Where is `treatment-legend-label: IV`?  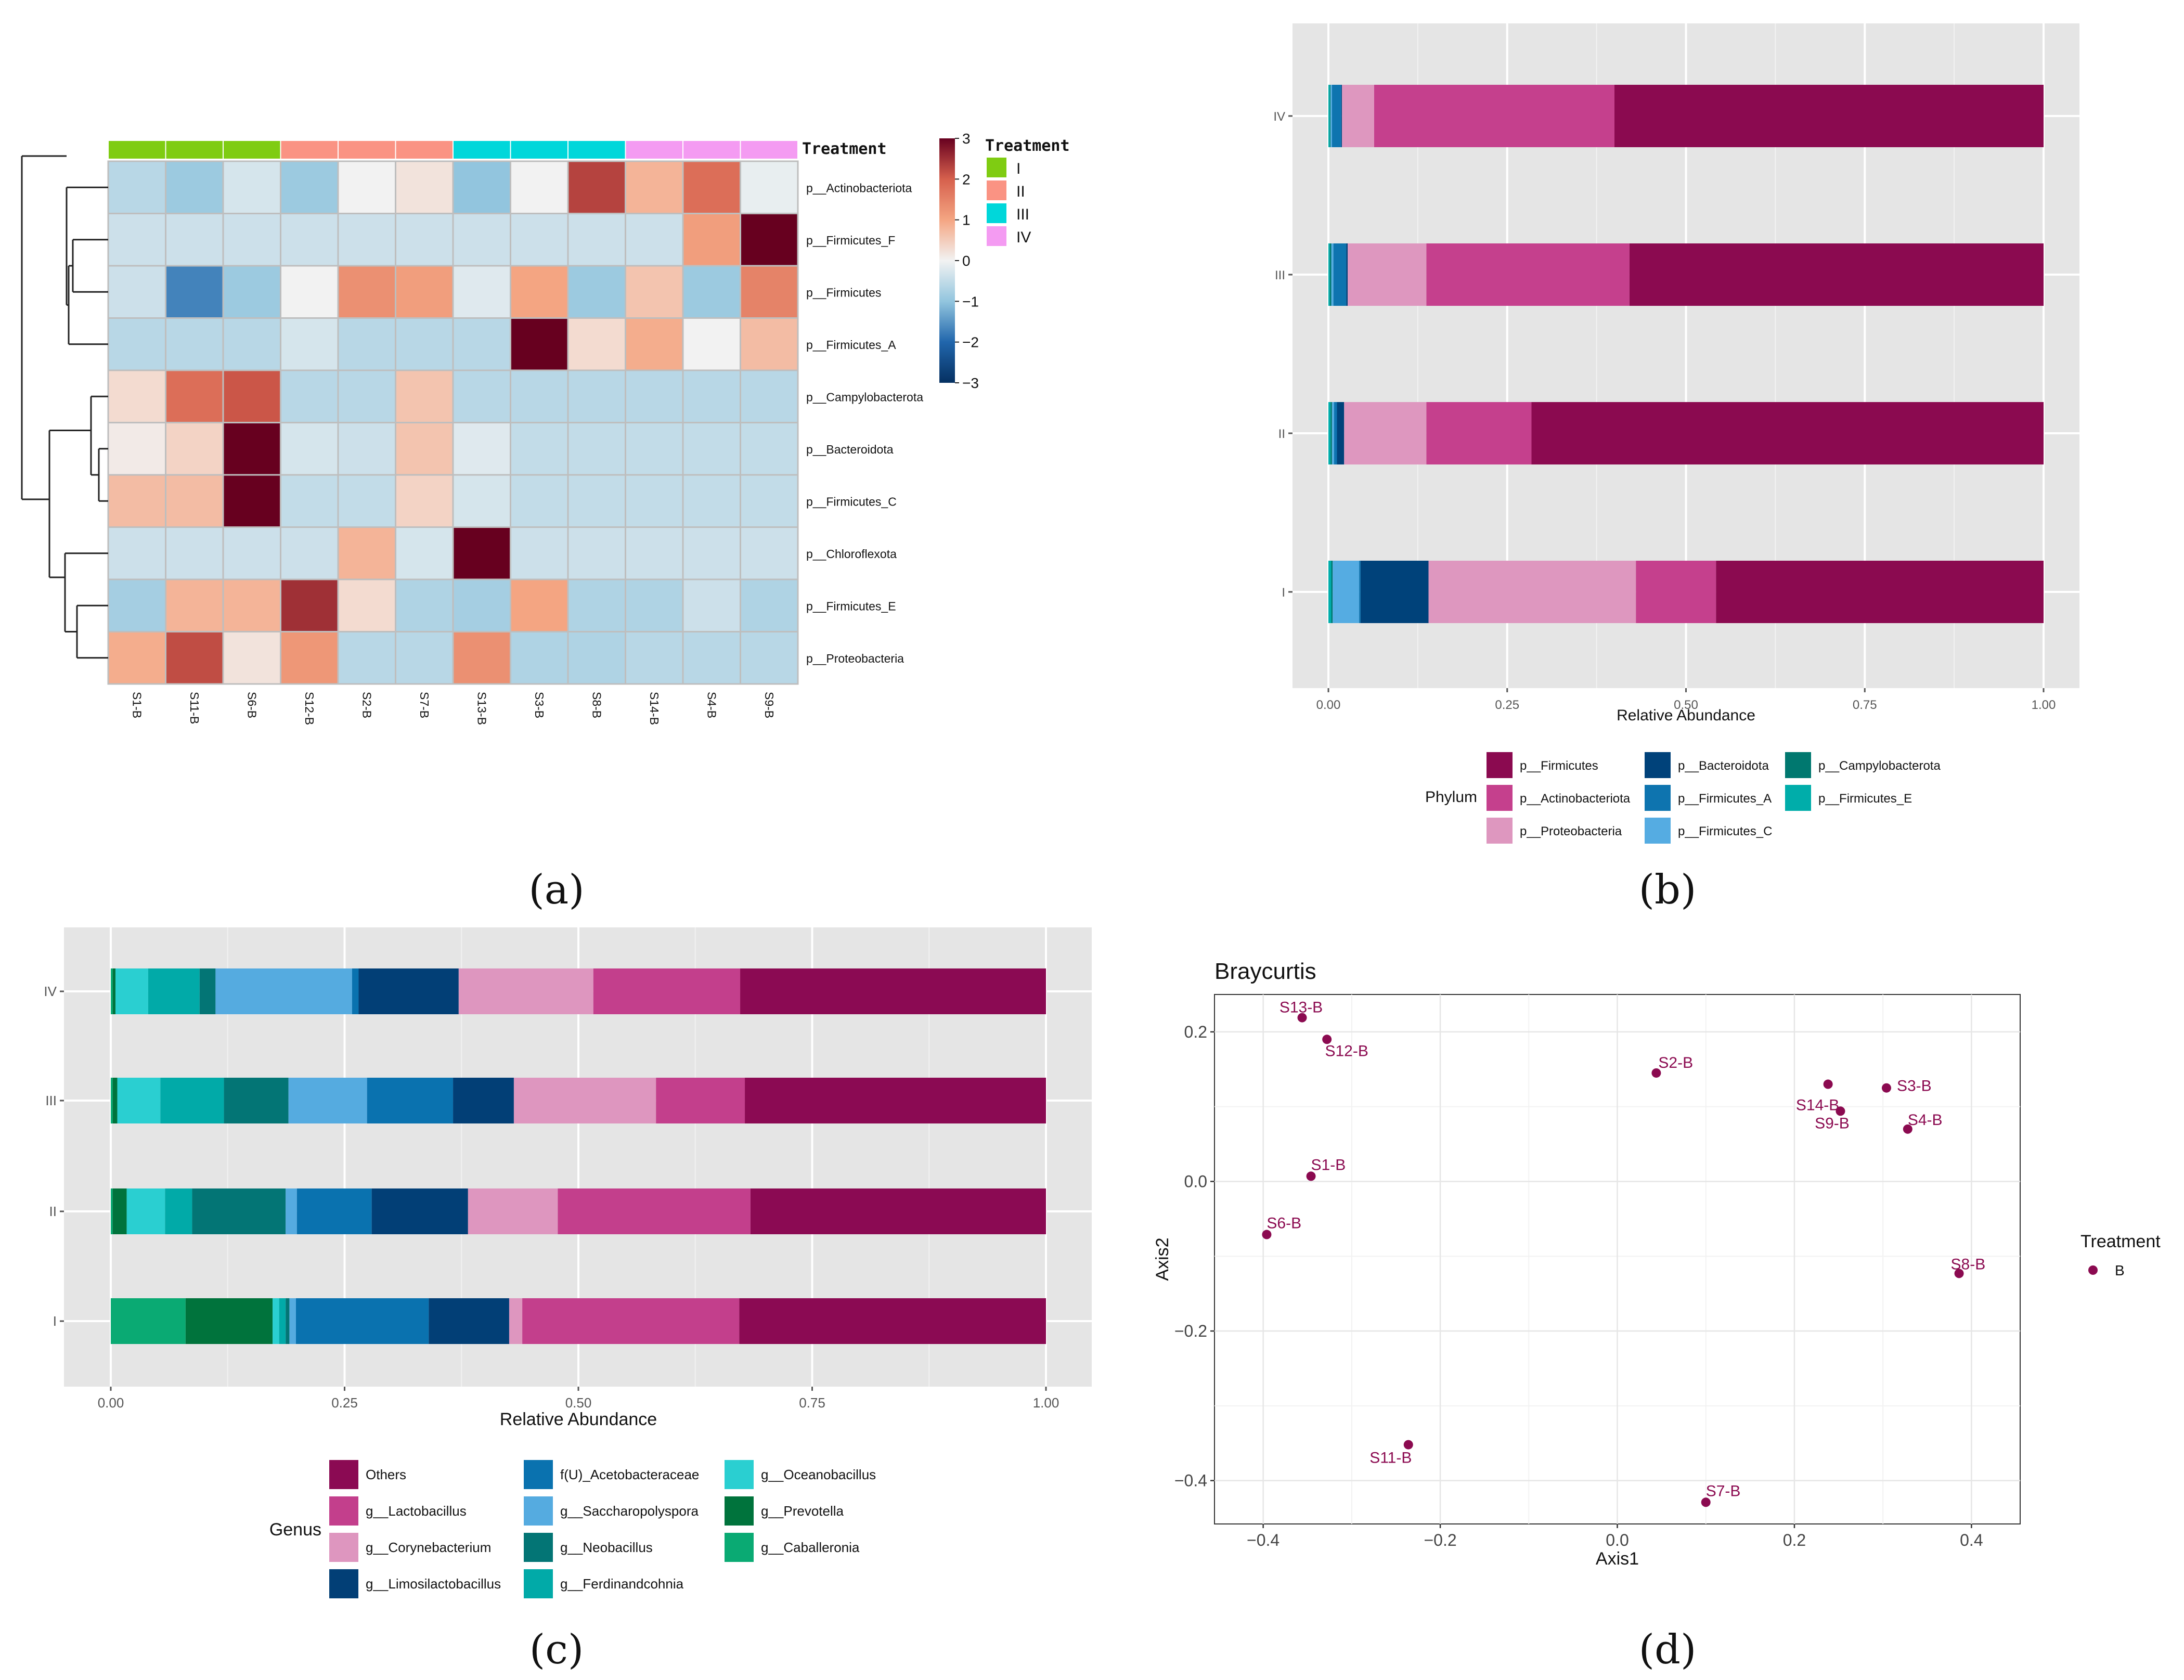
treatment-legend-label: IV is located at coordinates (1023, 237).